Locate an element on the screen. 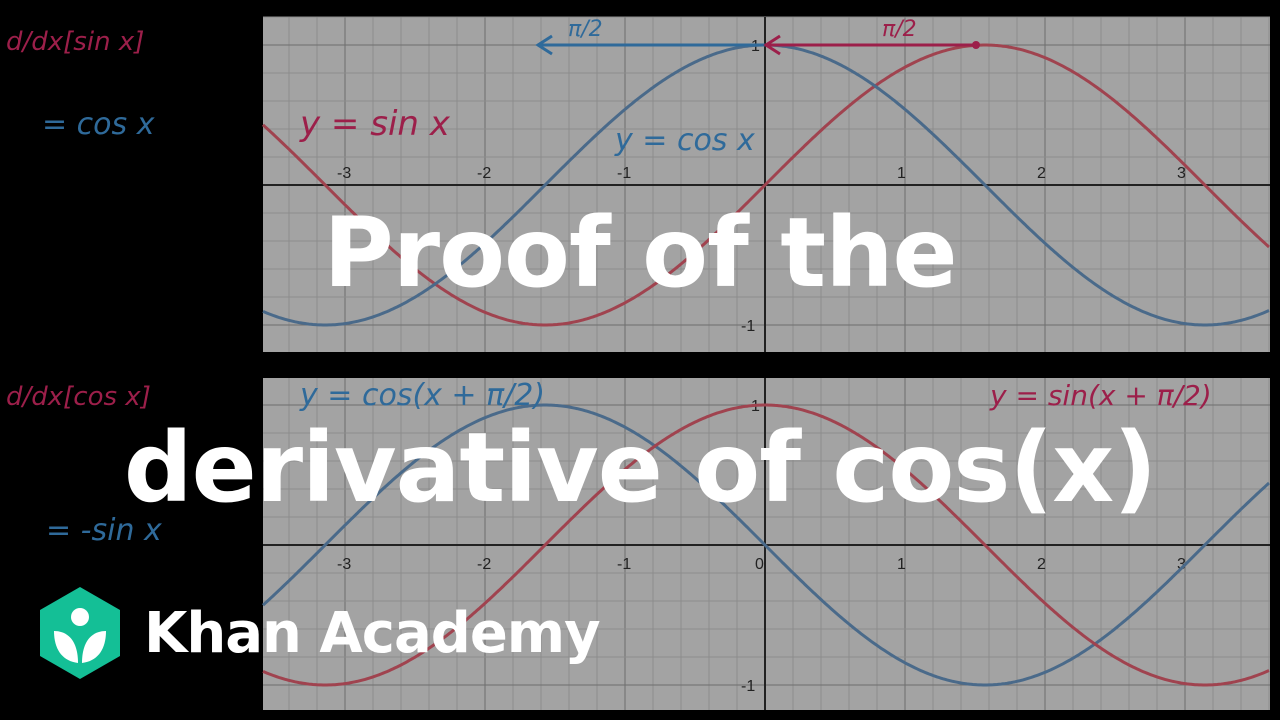 This screenshot has width=1280, height=720. shift-right-label: π/2 is located at coordinates (899, 29).